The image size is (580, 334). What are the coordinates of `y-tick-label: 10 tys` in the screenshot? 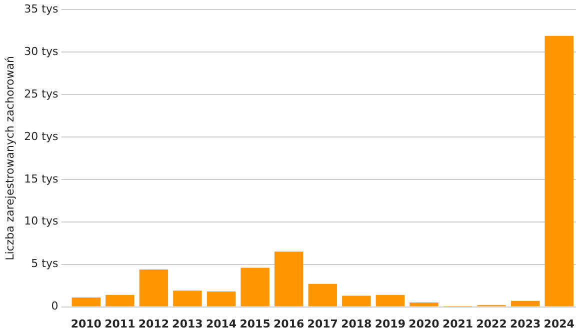 It's located at (41, 221).